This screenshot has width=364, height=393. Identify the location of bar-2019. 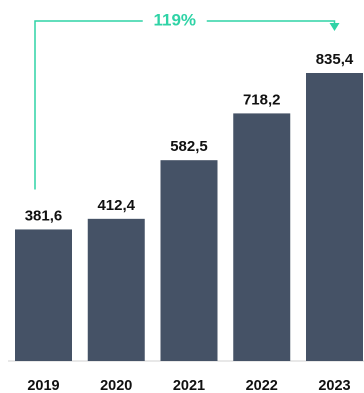
(43, 295).